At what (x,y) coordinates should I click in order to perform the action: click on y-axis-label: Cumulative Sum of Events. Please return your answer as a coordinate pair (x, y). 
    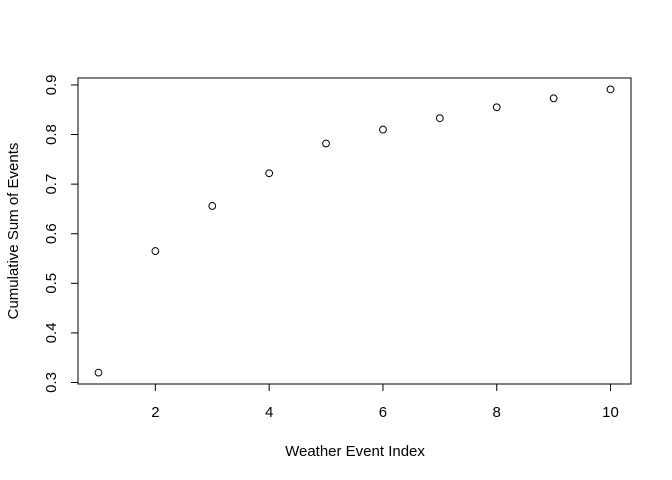
    Looking at the image, I should click on (13, 231).